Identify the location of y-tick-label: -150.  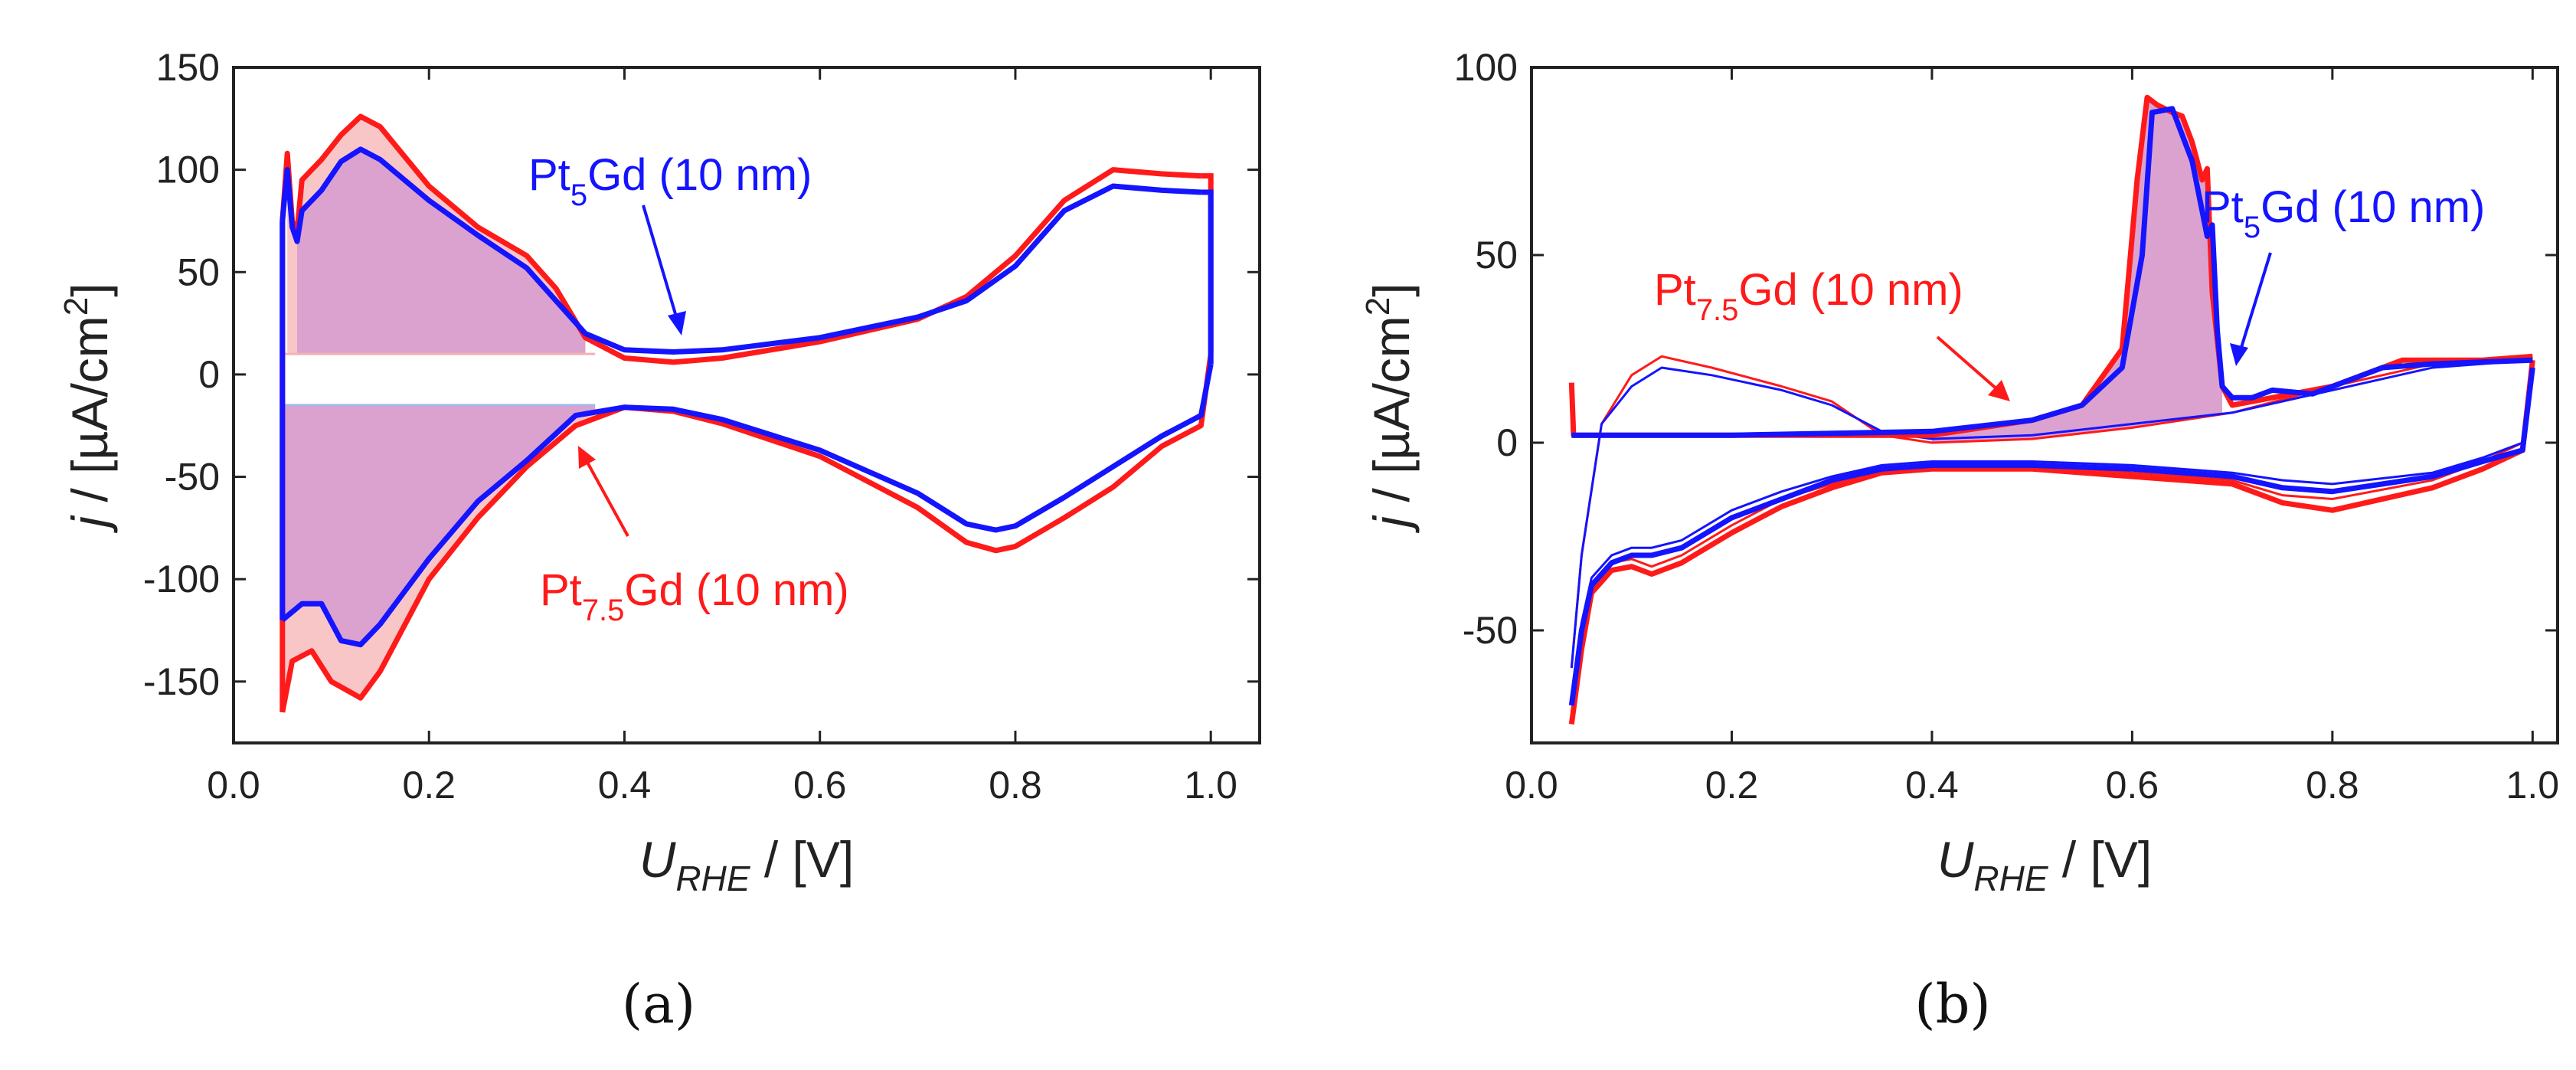
(181, 681).